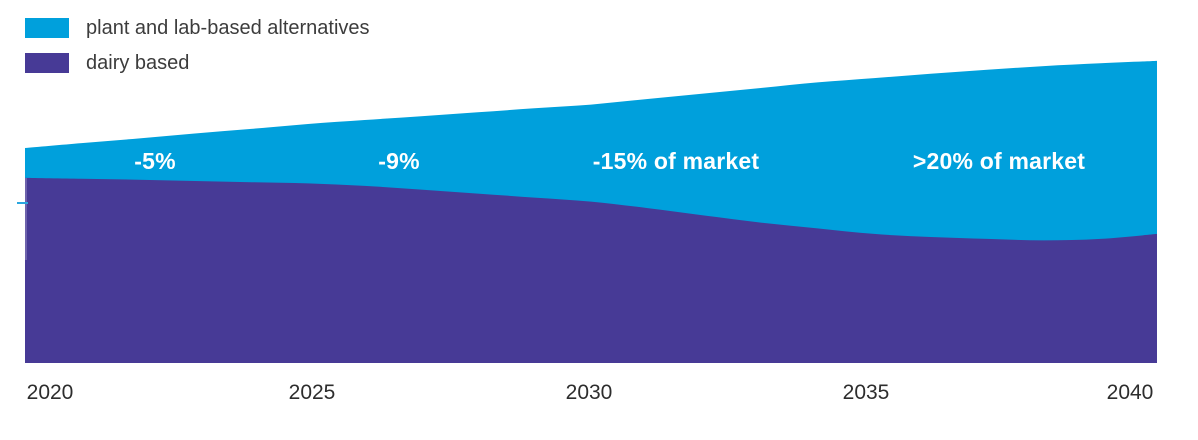  Describe the element at coordinates (676, 161) in the screenshot. I see `annotation-minus-15-pct-of-market: -15% of market` at that location.